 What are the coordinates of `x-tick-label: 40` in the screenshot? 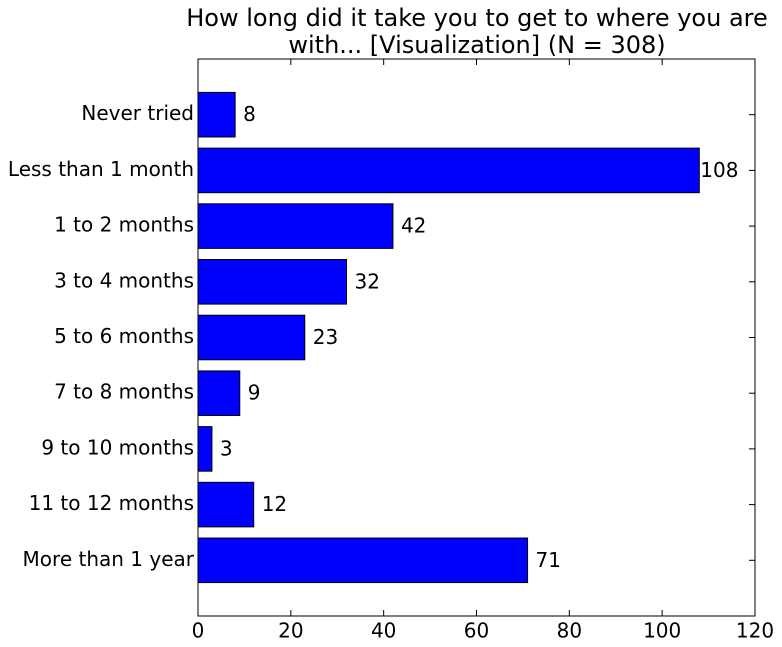 It's located at (383, 631).